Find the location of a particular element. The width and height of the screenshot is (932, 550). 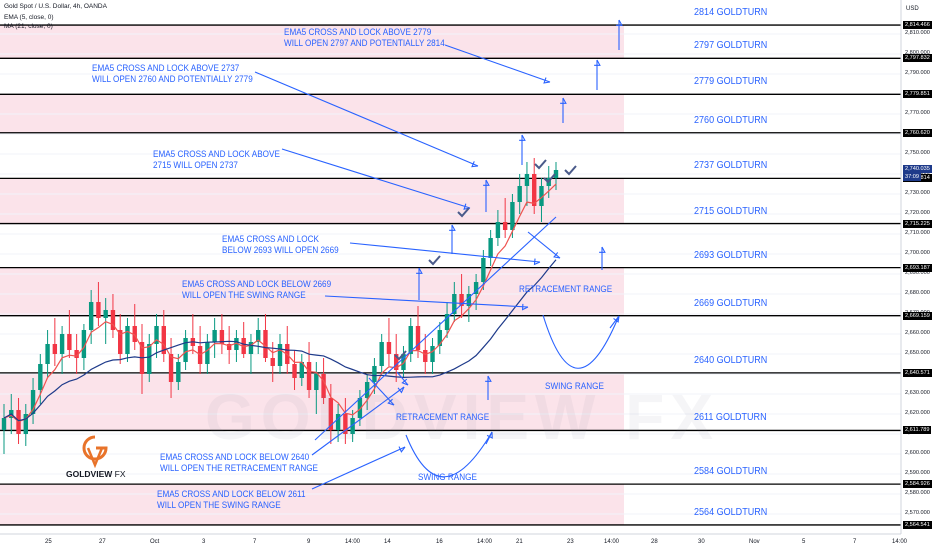

time-tick-label: 25 is located at coordinates (48, 542).